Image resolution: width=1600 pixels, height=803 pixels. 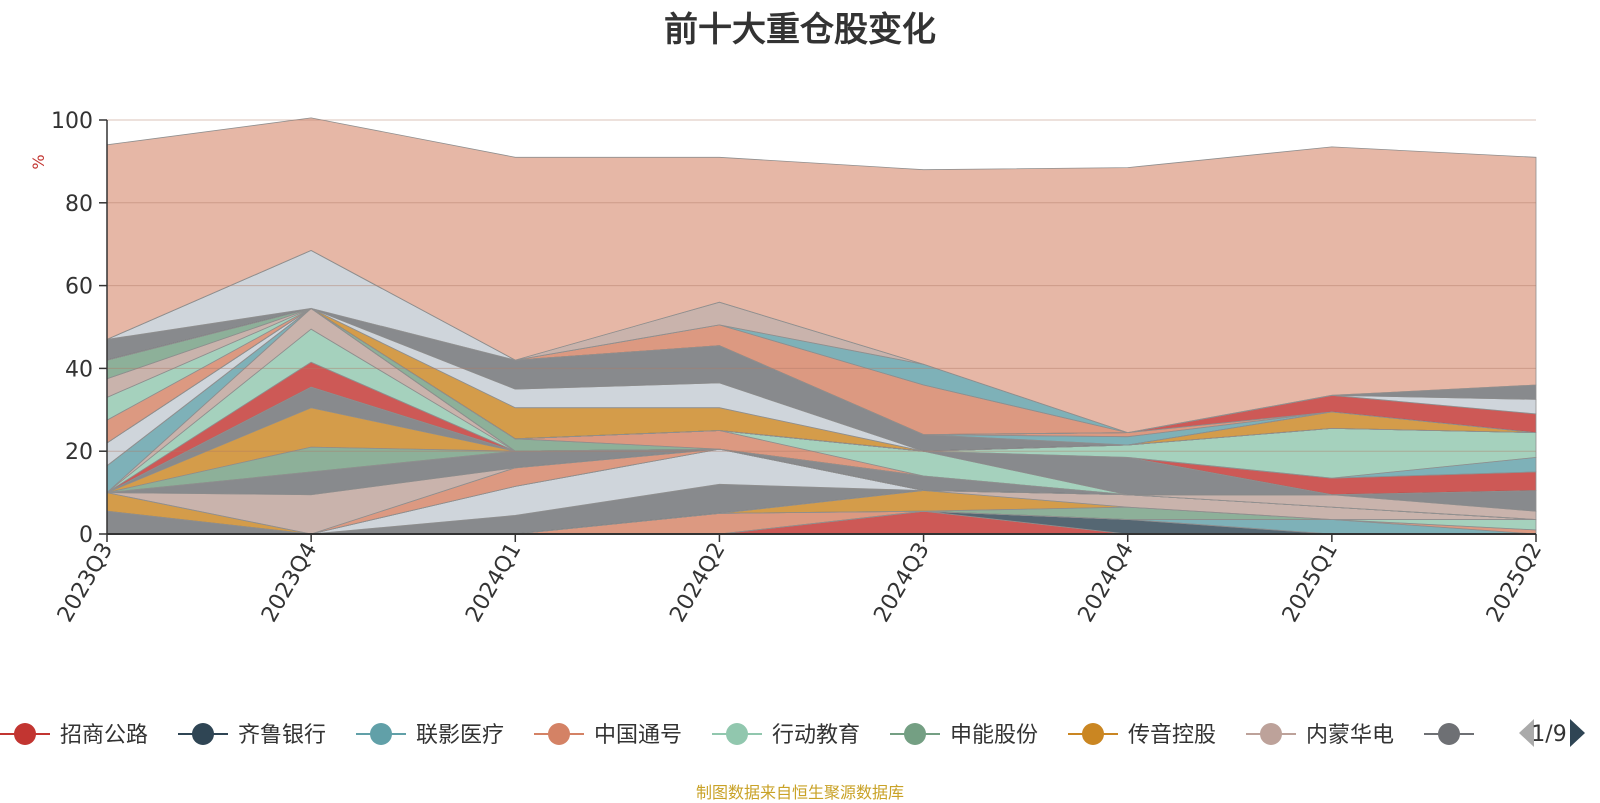 What do you see at coordinates (104, 735) in the screenshot?
I see `legend-label: 招商公路` at bounding box center [104, 735].